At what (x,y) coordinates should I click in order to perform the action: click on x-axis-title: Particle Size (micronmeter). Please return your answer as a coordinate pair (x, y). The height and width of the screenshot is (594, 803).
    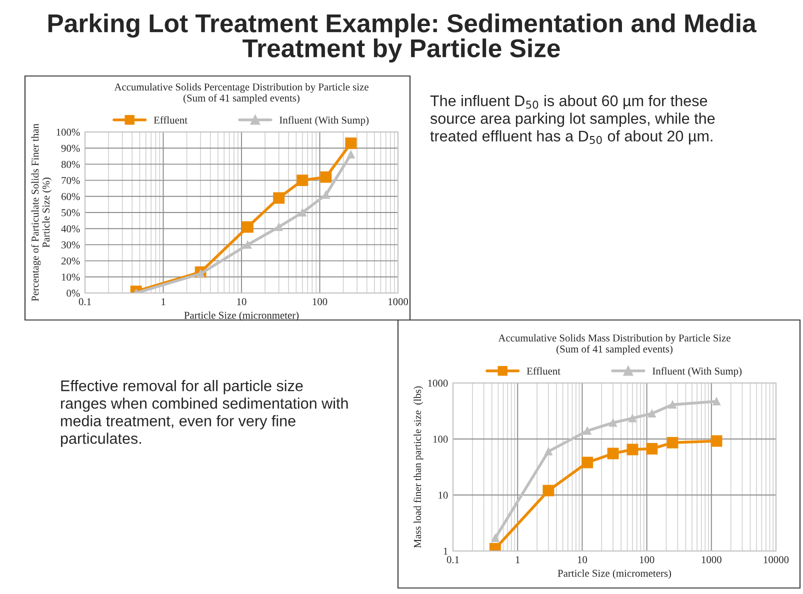
    Looking at the image, I should click on (241, 316).